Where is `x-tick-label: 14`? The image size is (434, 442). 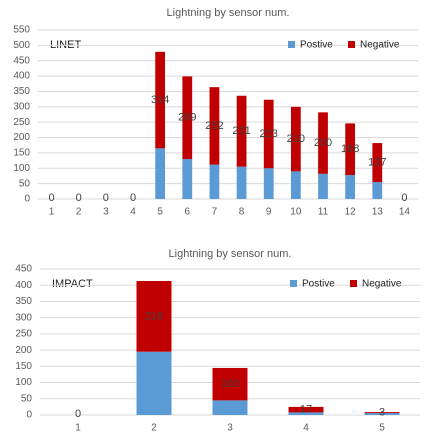
x-tick-label: 14 is located at coordinates (405, 212).